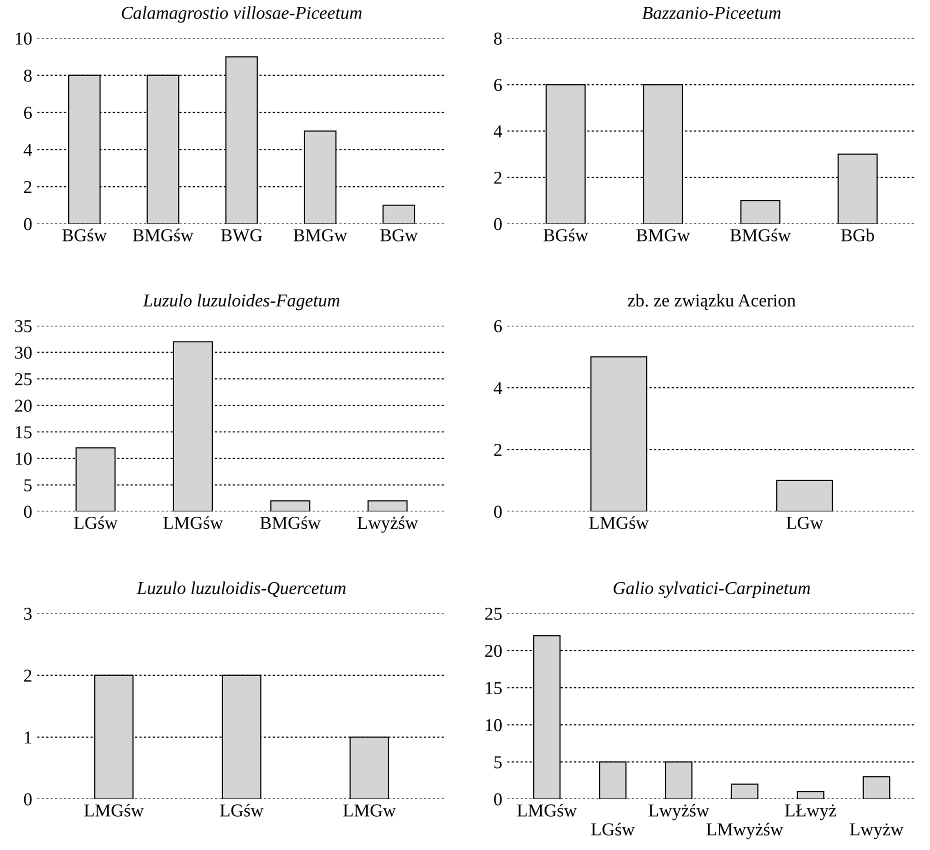 The height and width of the screenshot is (850, 930). I want to click on x-tick-label: LMwyżśw, so click(745, 831).